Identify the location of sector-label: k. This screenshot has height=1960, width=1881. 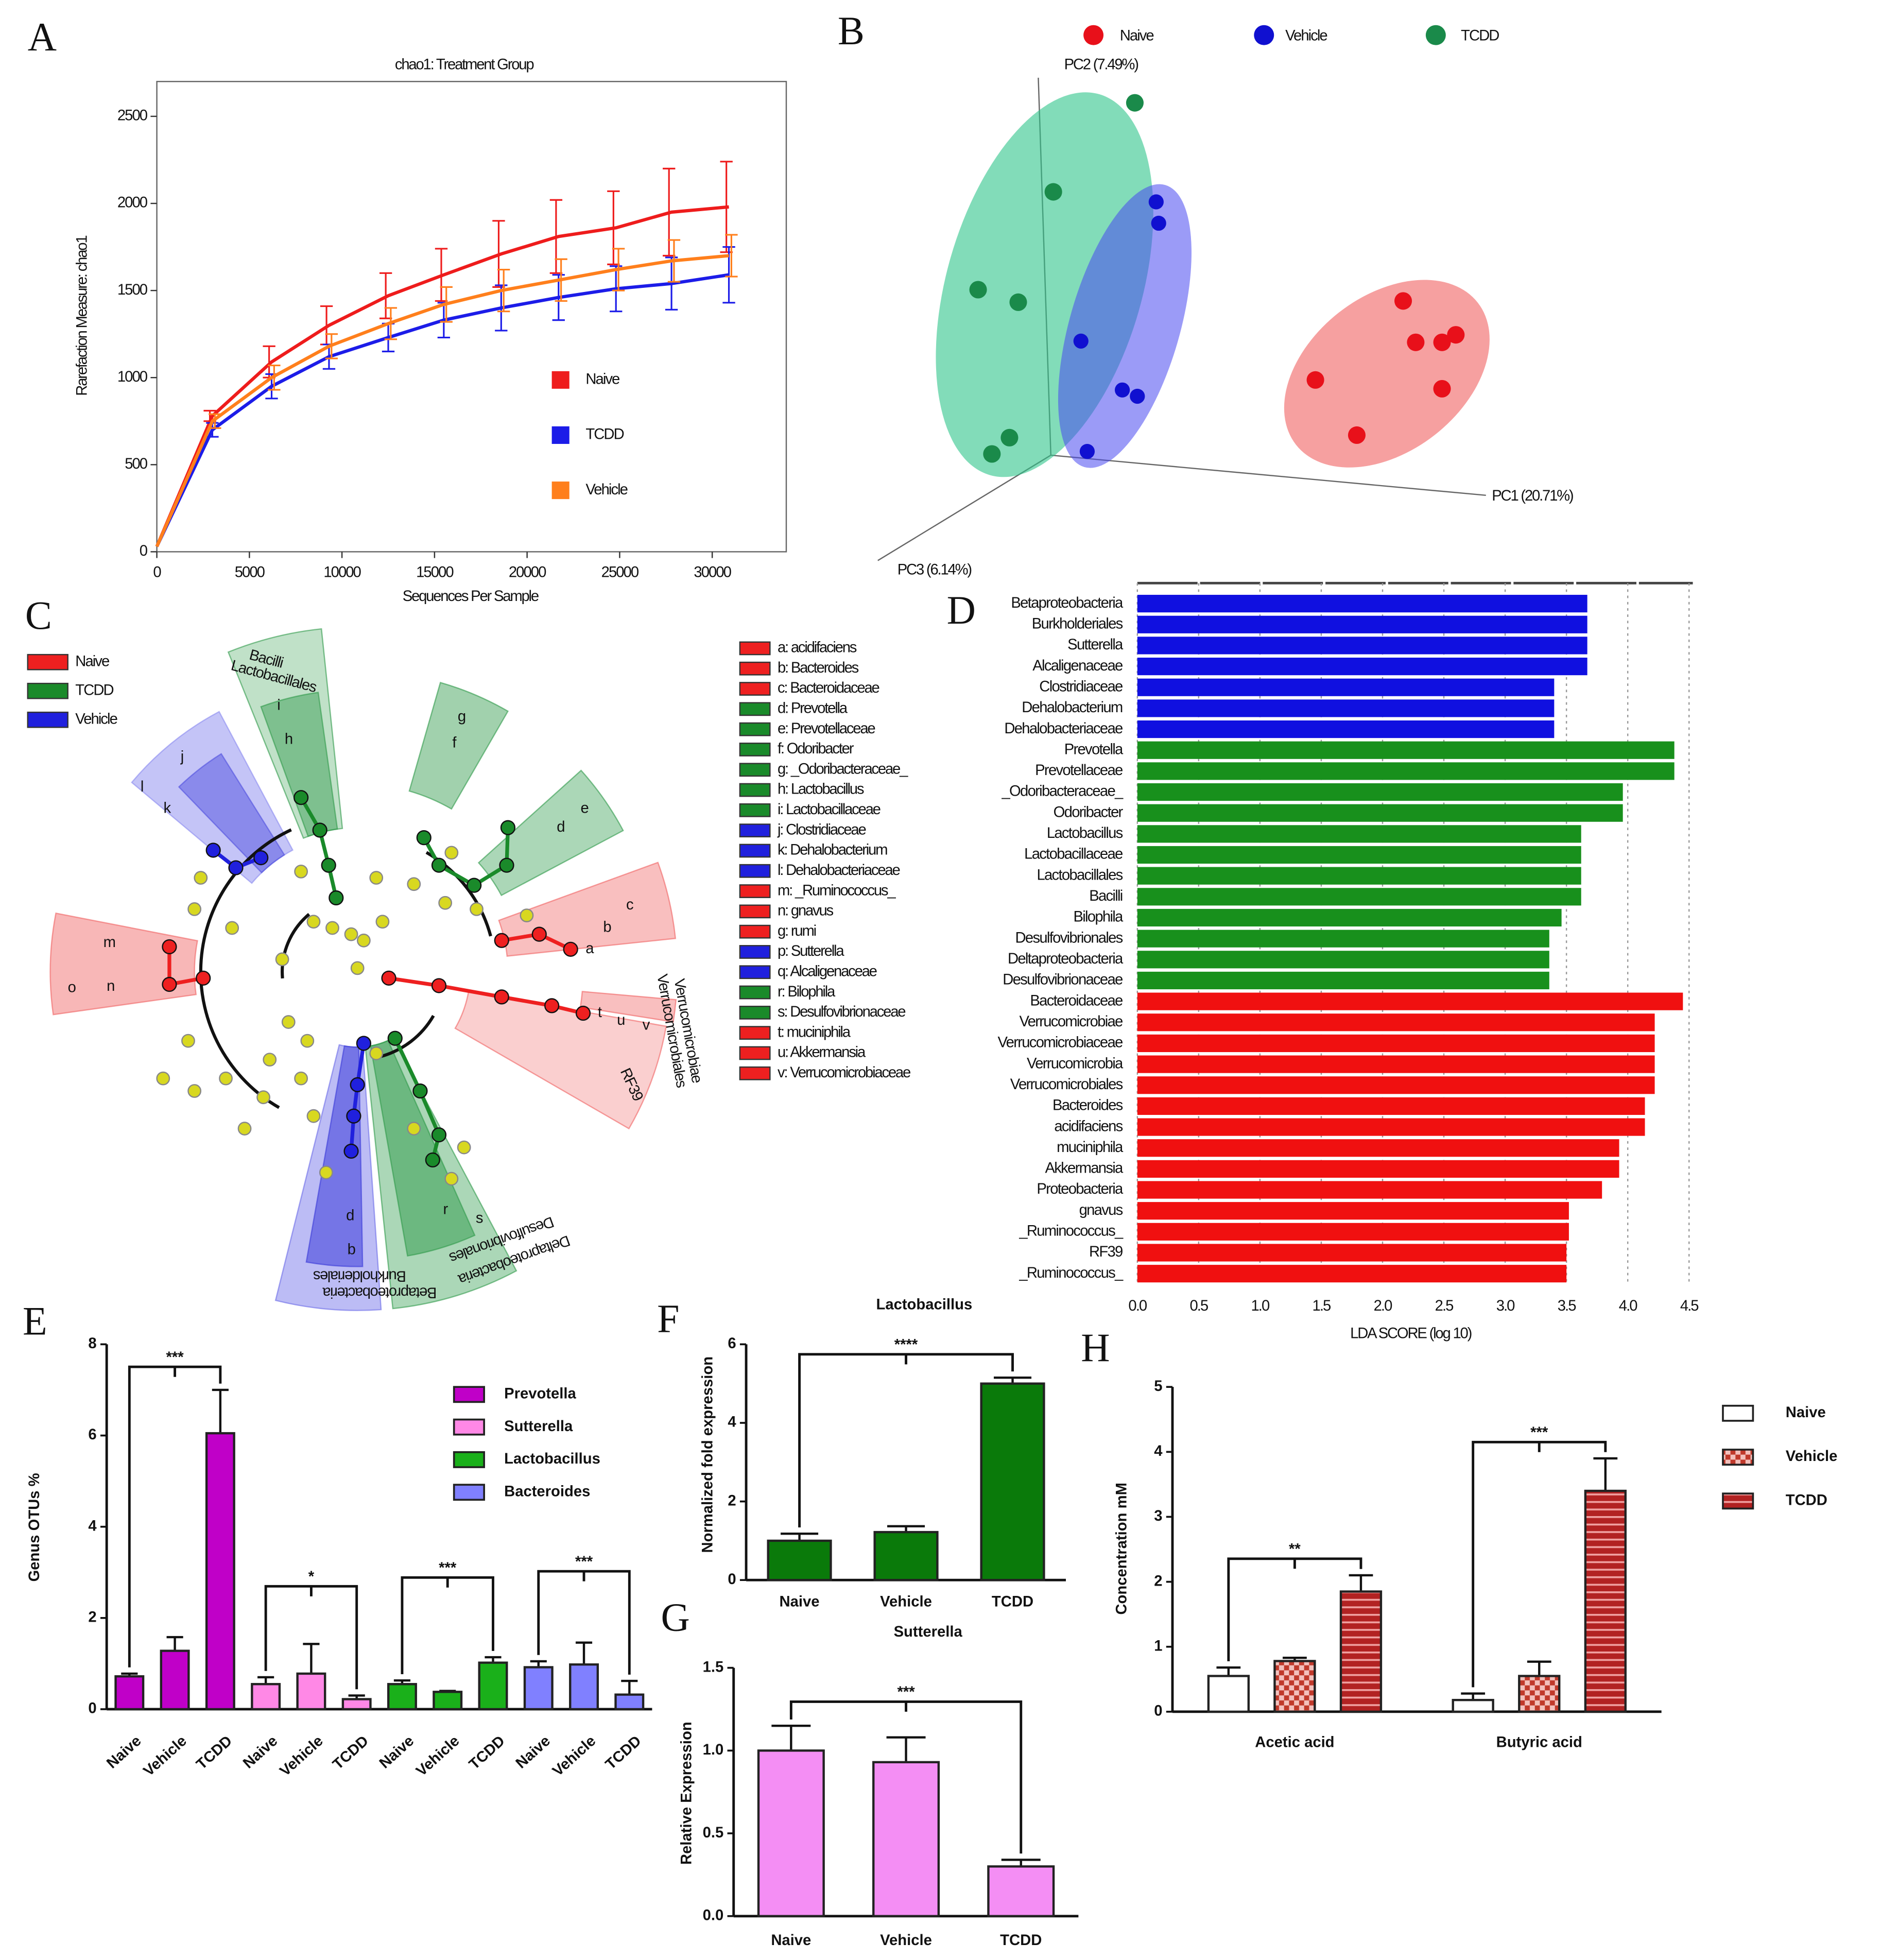
(167, 808).